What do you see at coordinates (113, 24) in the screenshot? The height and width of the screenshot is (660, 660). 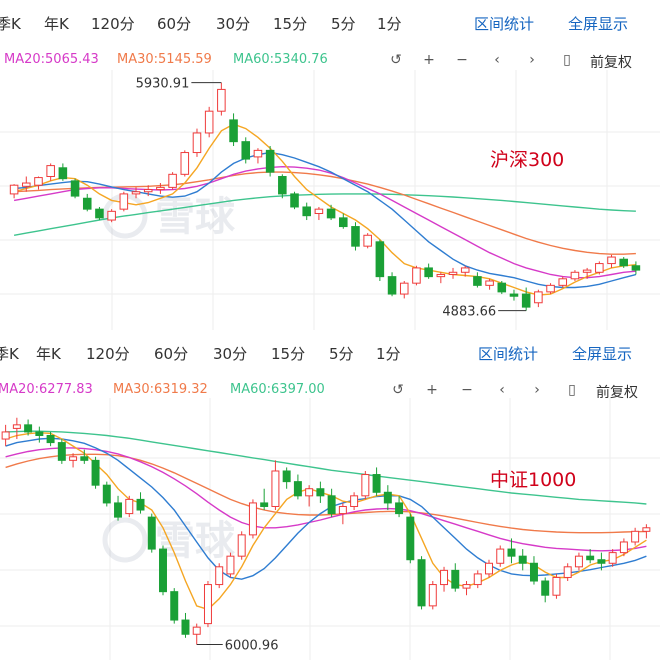 I see `tab-120min: 120分` at bounding box center [113, 24].